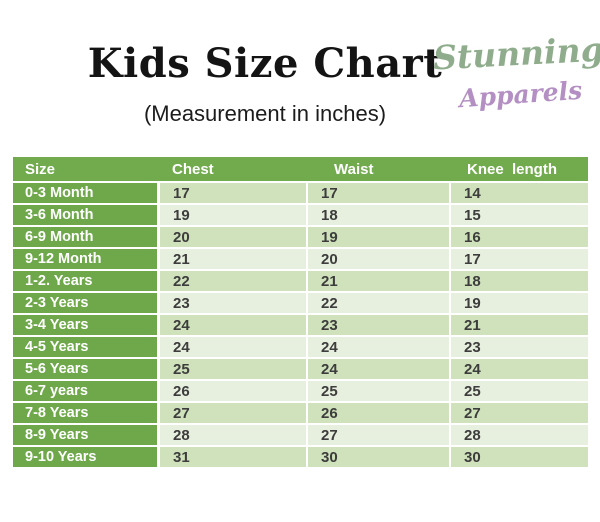 This screenshot has height=522, width=600. What do you see at coordinates (512, 169) in the screenshot?
I see `column-header-knee-length: Knee length` at bounding box center [512, 169].